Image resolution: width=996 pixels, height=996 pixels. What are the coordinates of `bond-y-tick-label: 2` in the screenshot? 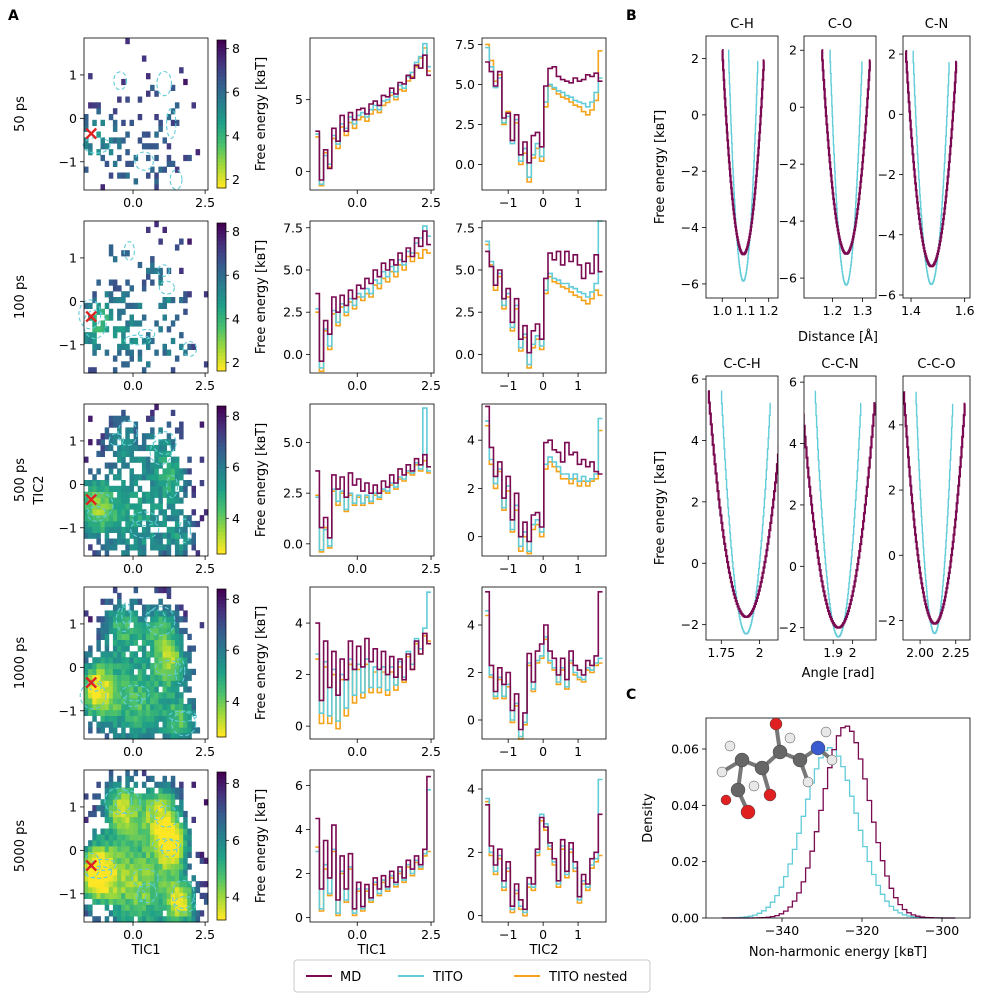 It's located at (695, 501).